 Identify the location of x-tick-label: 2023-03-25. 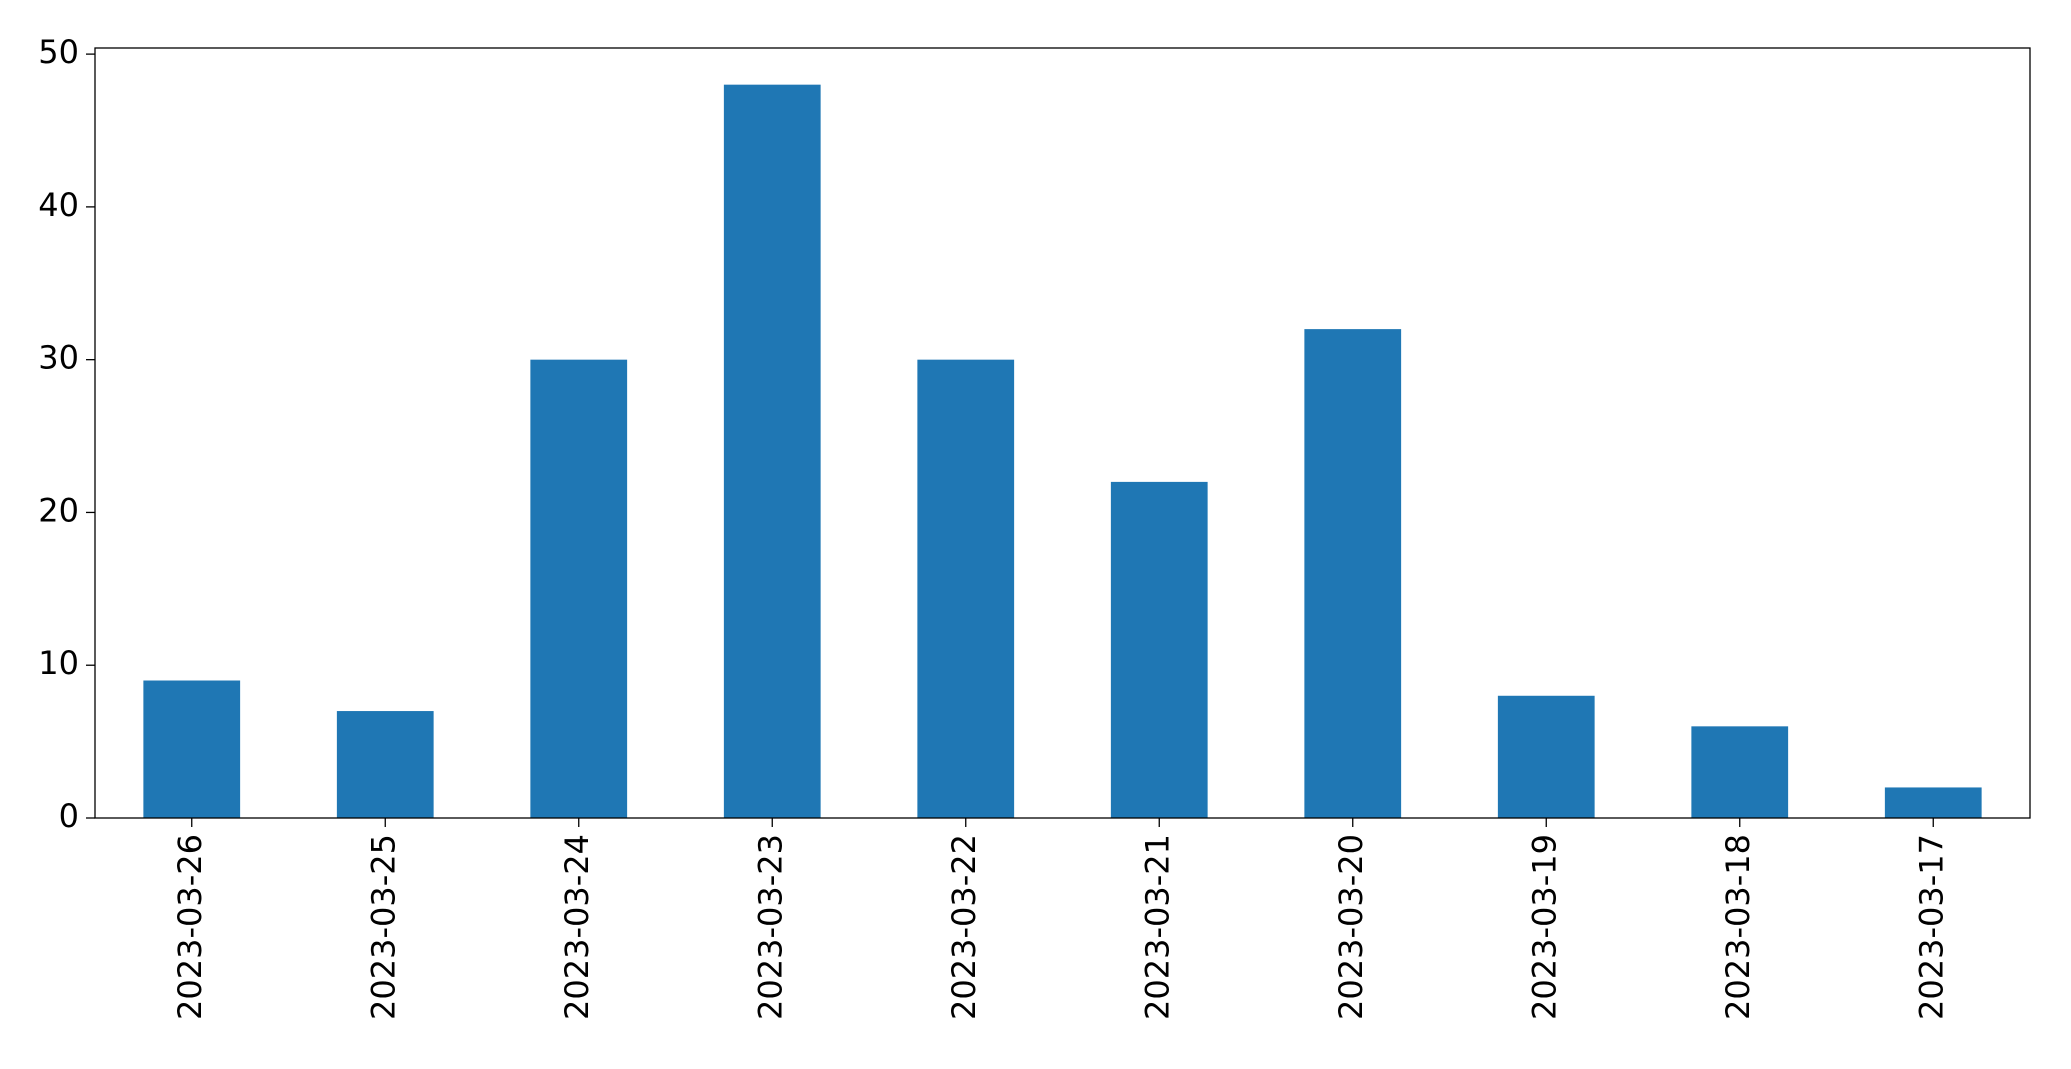
(383, 927).